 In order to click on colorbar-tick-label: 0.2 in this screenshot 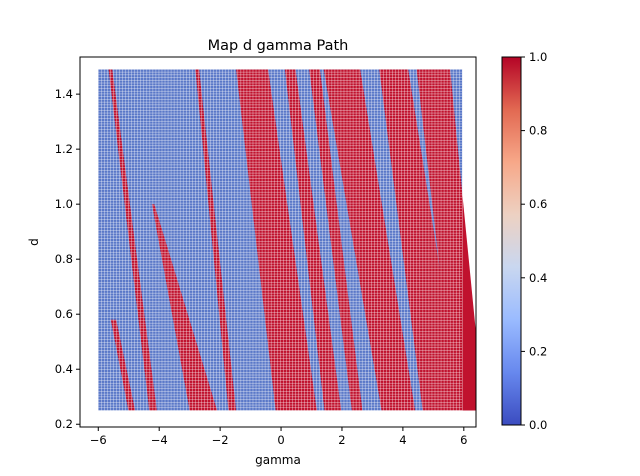, I will do `click(538, 351)`.